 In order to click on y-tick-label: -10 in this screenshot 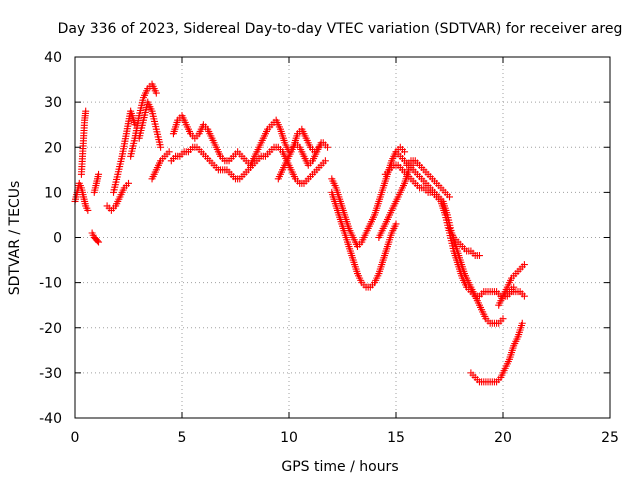, I will do `click(50, 284)`.